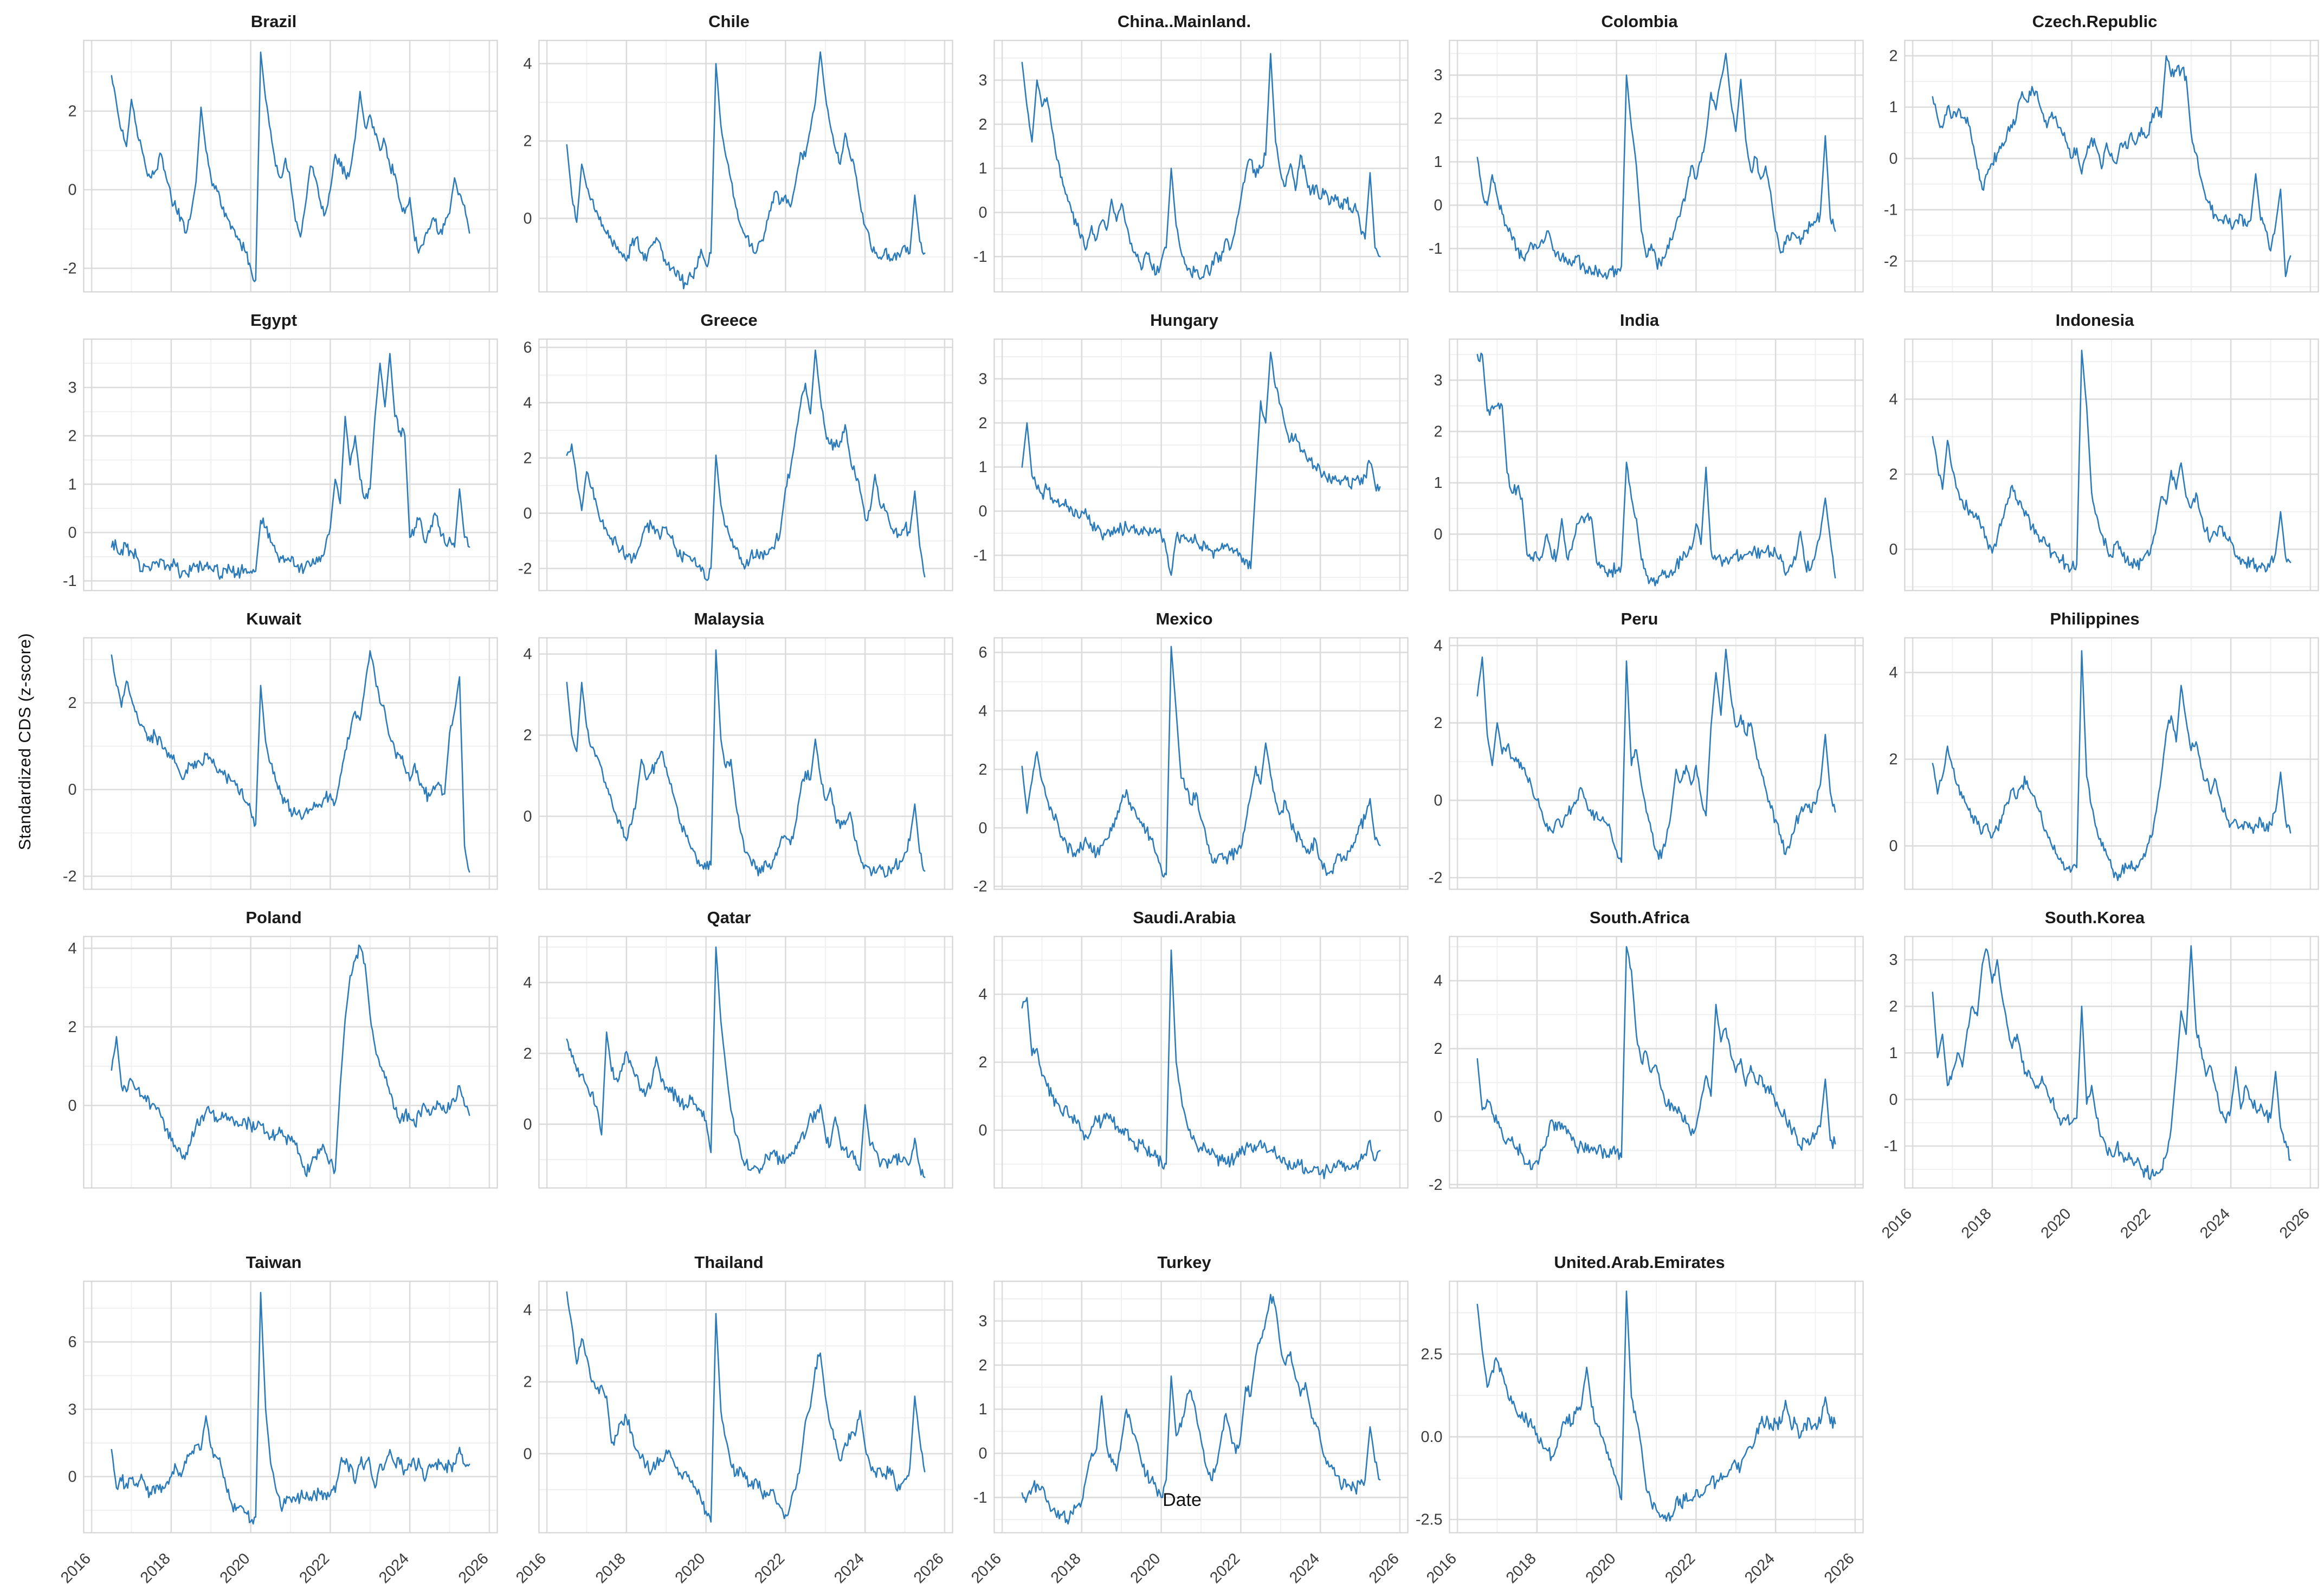 This screenshot has height=1584, width=2324. Describe the element at coordinates (1646, 764) in the screenshot. I see `panel-plot-Peru: -2 0 2 4` at that location.